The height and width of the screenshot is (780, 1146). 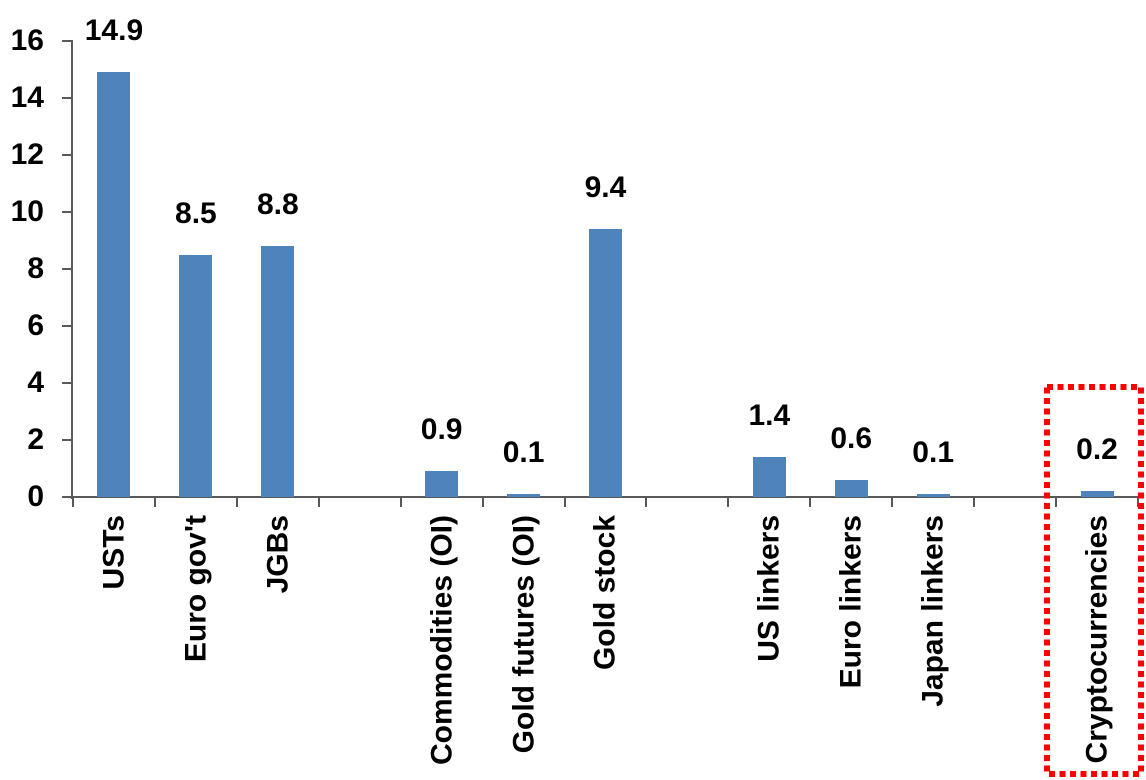 What do you see at coordinates (35, 268) in the screenshot?
I see `y-axis-tick-label: 8` at bounding box center [35, 268].